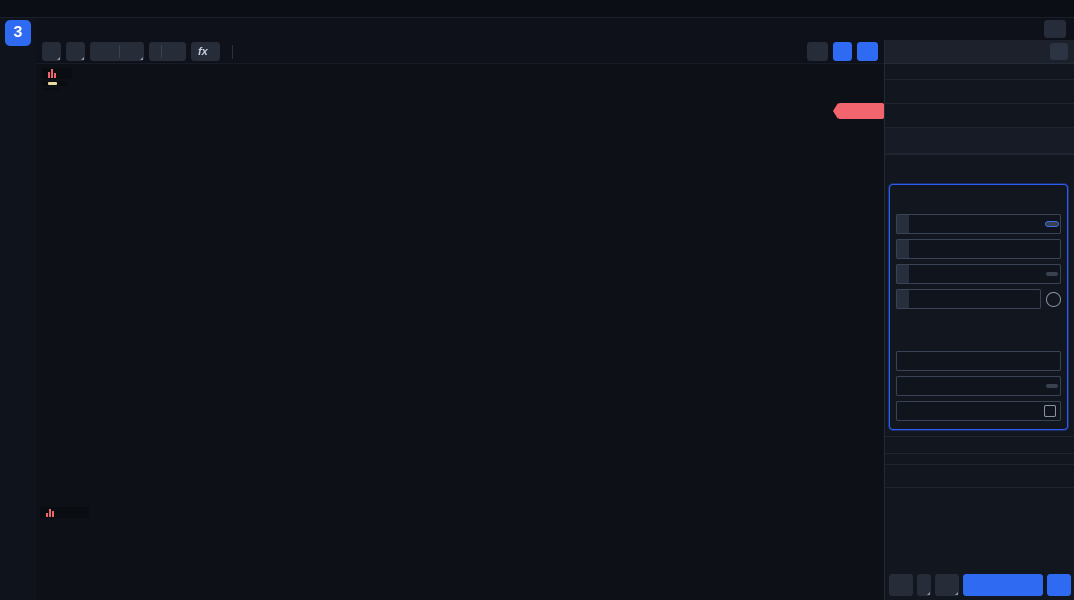 The width and height of the screenshot is (1074, 600). What do you see at coordinates (978, 411) in the screenshot?
I see `price-axis-field` at bounding box center [978, 411].